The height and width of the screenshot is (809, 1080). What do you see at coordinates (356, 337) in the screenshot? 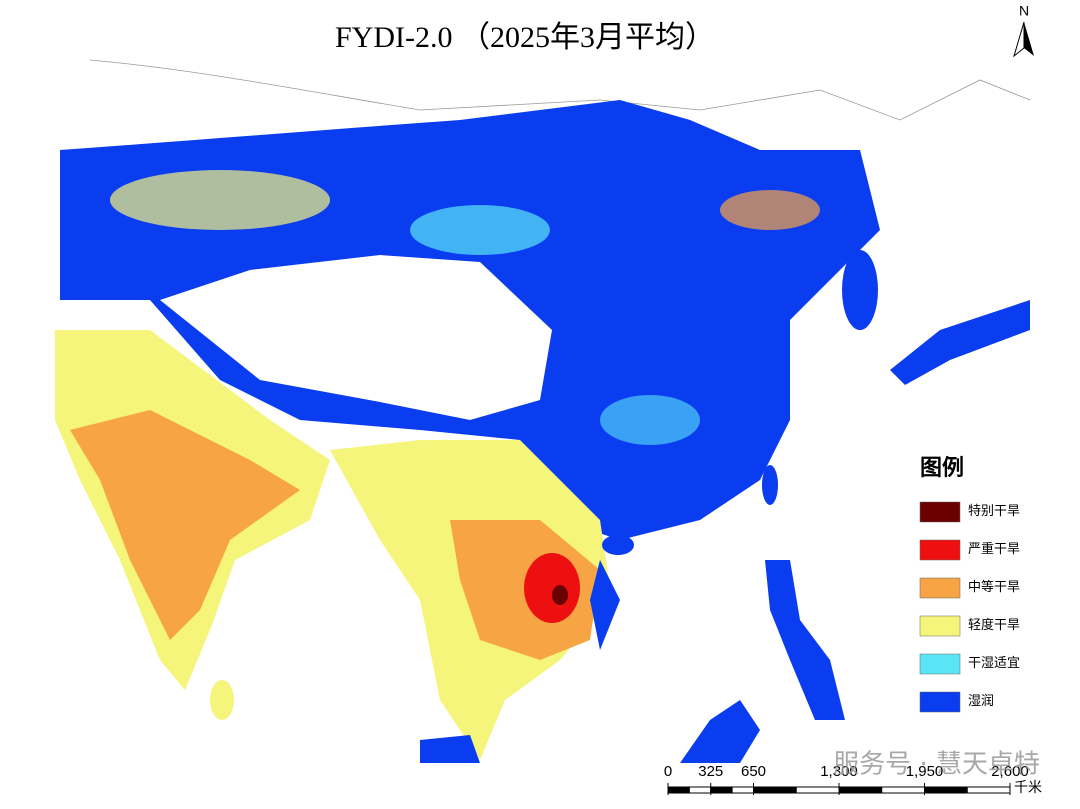
I see `no-data-region` at bounding box center [356, 337].